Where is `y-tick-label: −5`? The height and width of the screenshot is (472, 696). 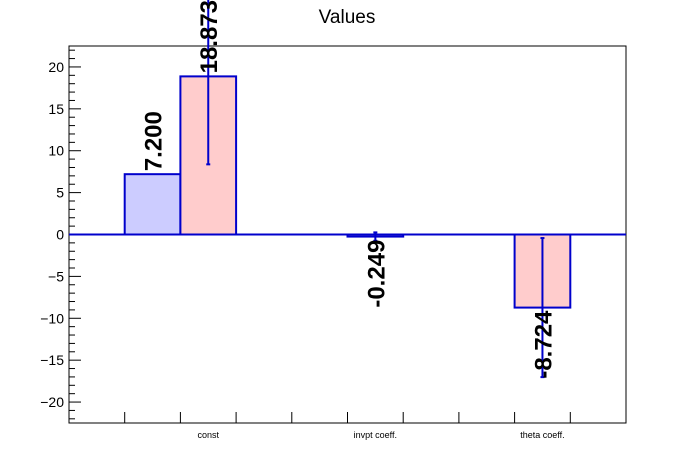 y-tick-label: −5 is located at coordinates (56, 276).